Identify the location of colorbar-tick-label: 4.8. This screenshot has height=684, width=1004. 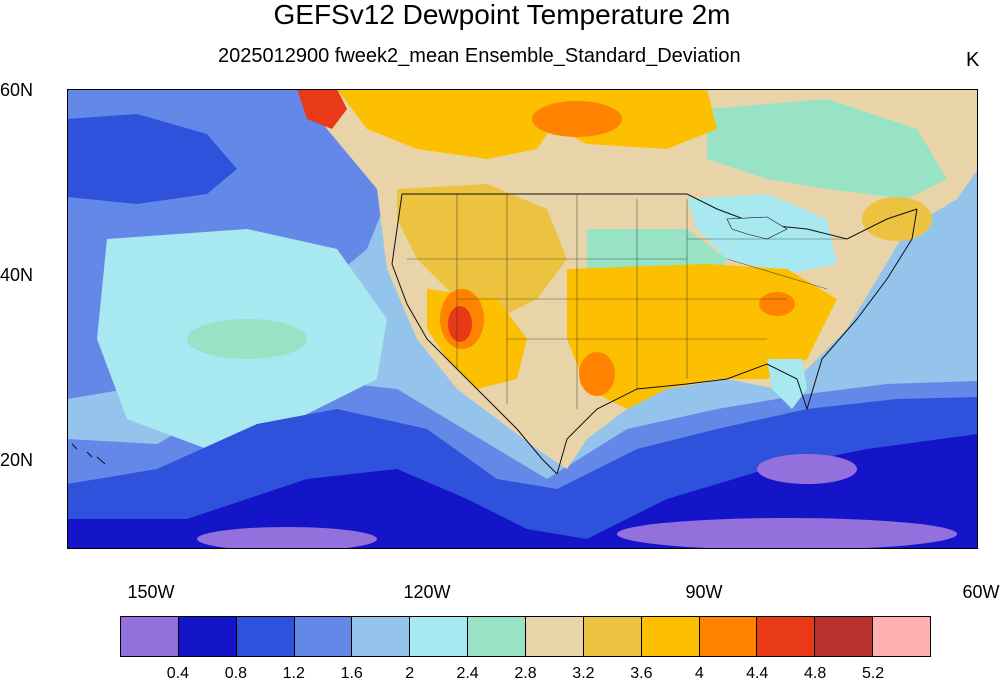
(815, 673).